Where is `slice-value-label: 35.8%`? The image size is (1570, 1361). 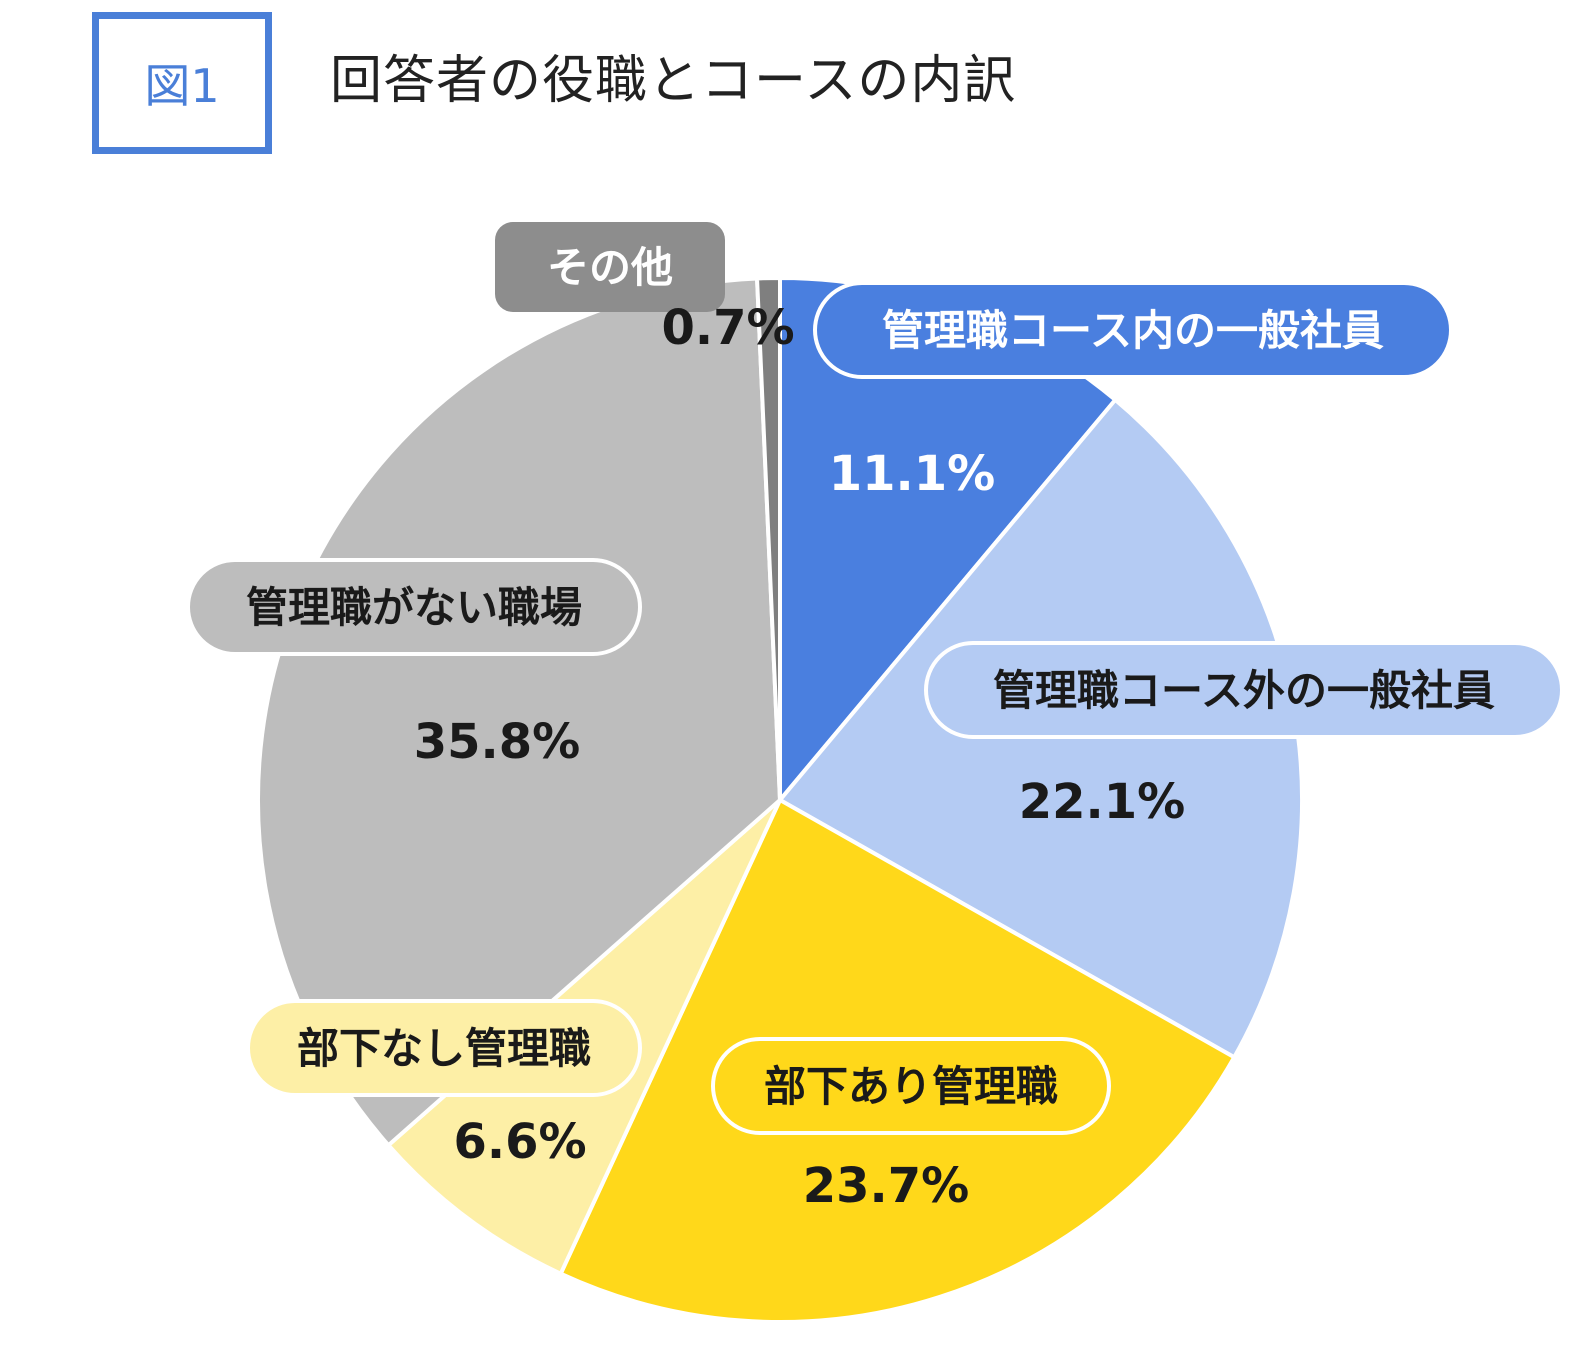
slice-value-label: 35.8% is located at coordinates (497, 742).